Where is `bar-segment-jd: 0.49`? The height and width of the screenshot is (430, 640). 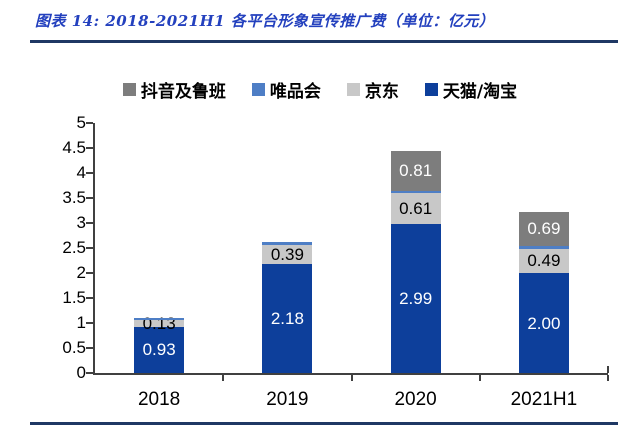
bar-segment-jd: 0.49 is located at coordinates (543, 260).